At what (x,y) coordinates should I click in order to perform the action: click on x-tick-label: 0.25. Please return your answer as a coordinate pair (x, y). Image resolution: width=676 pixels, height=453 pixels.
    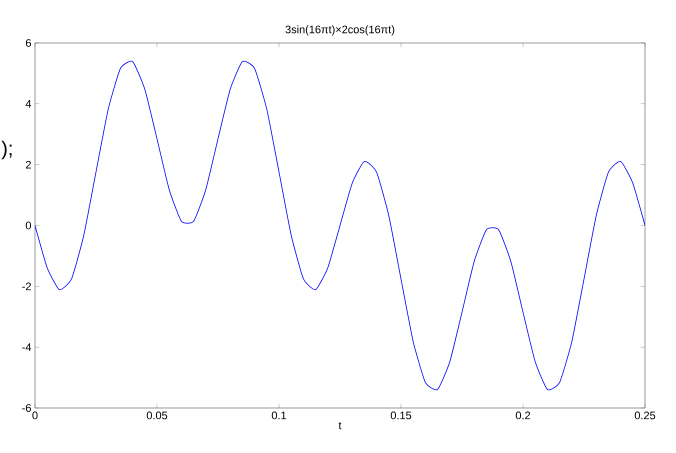
    Looking at the image, I should click on (645, 416).